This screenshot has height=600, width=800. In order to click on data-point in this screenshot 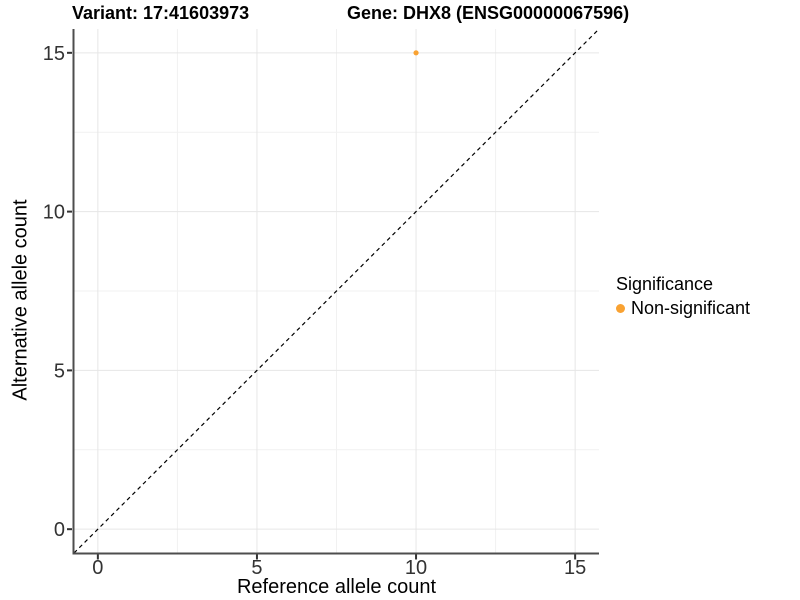, I will do `click(416, 53)`.